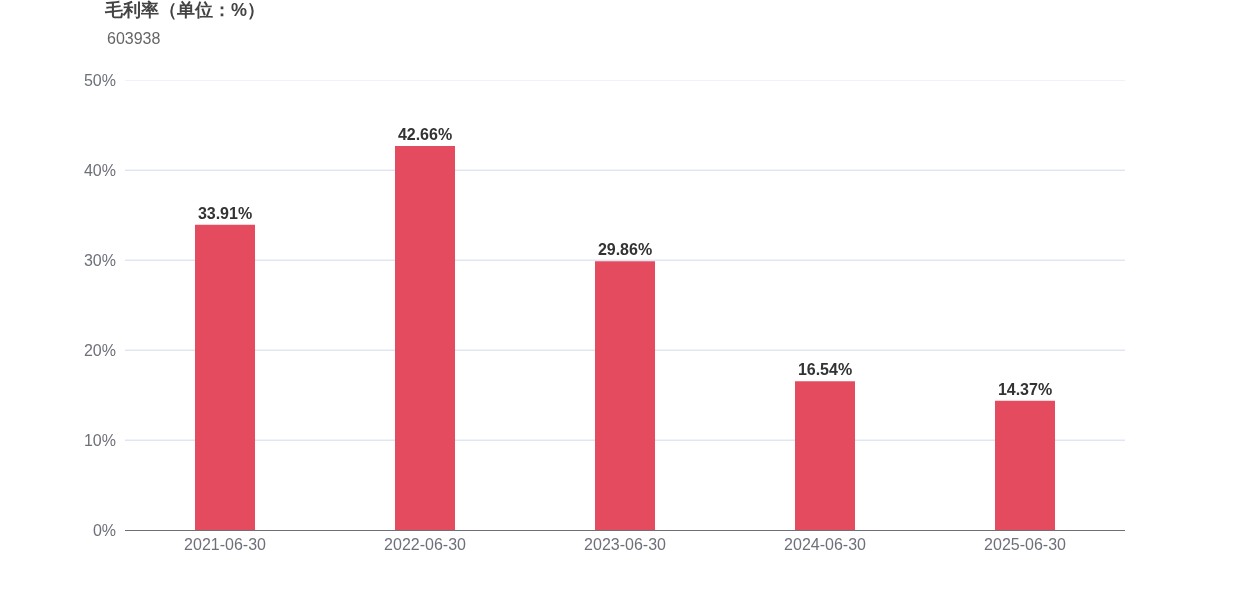 This screenshot has width=1250, height=600. What do you see at coordinates (134, 38) in the screenshot?
I see `chart-subtitle: 603938` at bounding box center [134, 38].